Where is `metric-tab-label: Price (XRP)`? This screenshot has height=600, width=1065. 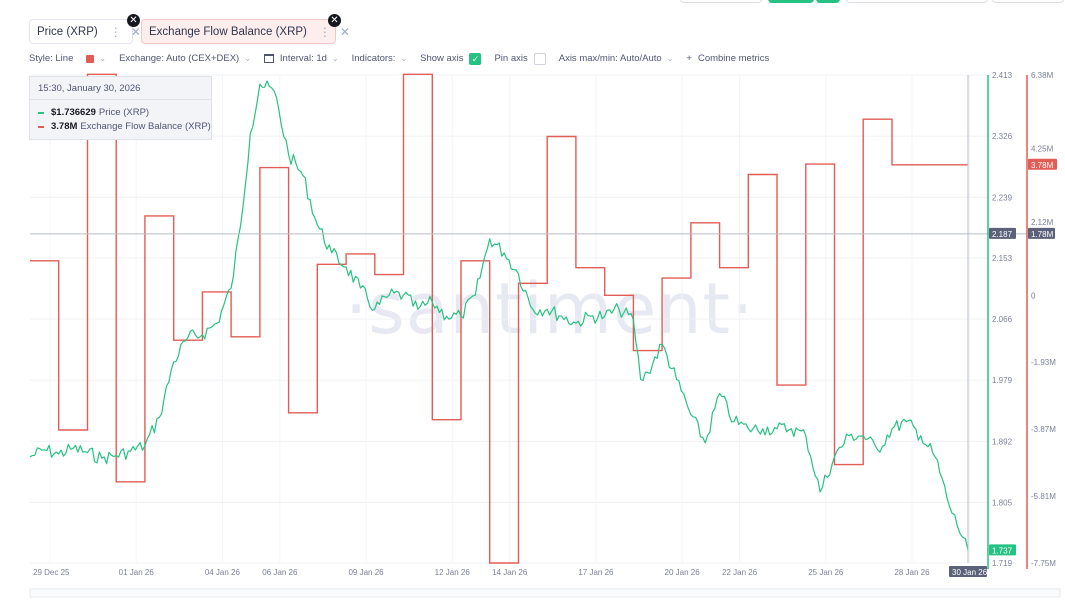
metric-tab-label: Price (XRP) is located at coordinates (67, 31).